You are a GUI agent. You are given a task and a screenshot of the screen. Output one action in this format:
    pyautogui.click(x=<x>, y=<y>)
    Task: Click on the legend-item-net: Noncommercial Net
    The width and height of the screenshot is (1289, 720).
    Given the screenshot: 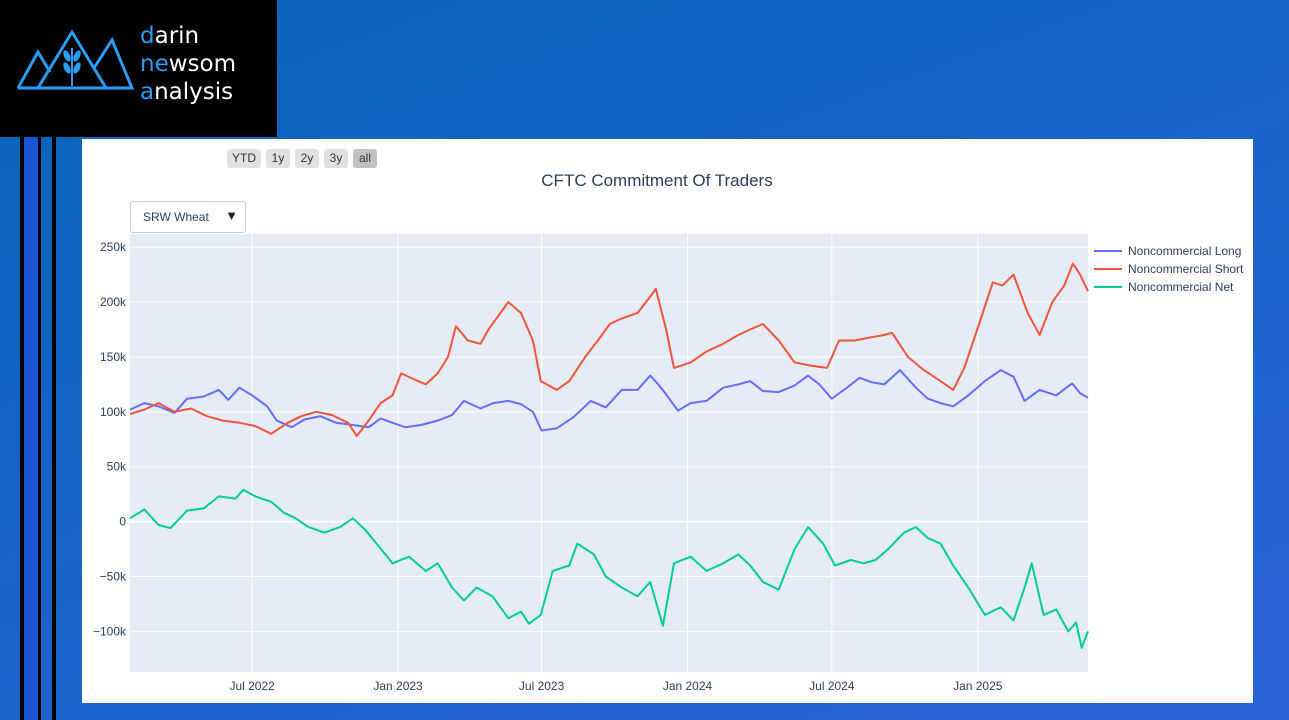 What is the action you would take?
    pyautogui.click(x=1168, y=287)
    